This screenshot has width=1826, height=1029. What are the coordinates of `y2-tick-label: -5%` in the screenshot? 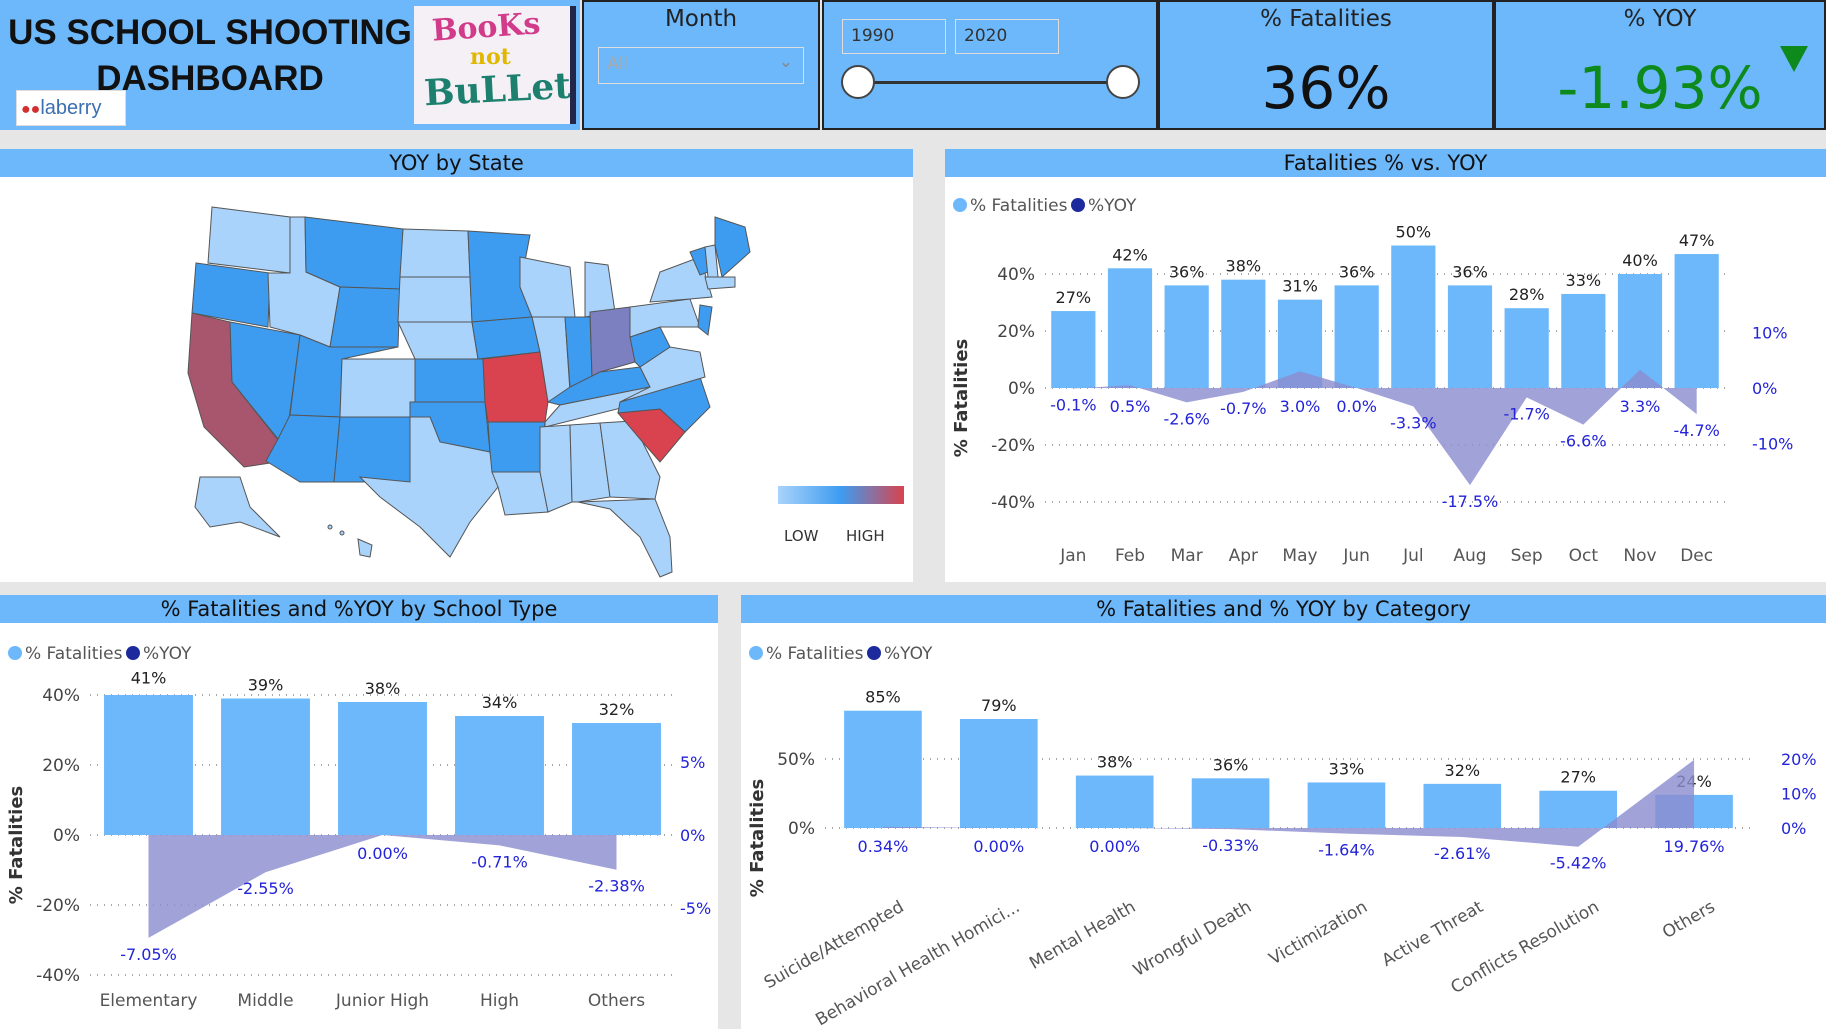 It's located at (695, 908).